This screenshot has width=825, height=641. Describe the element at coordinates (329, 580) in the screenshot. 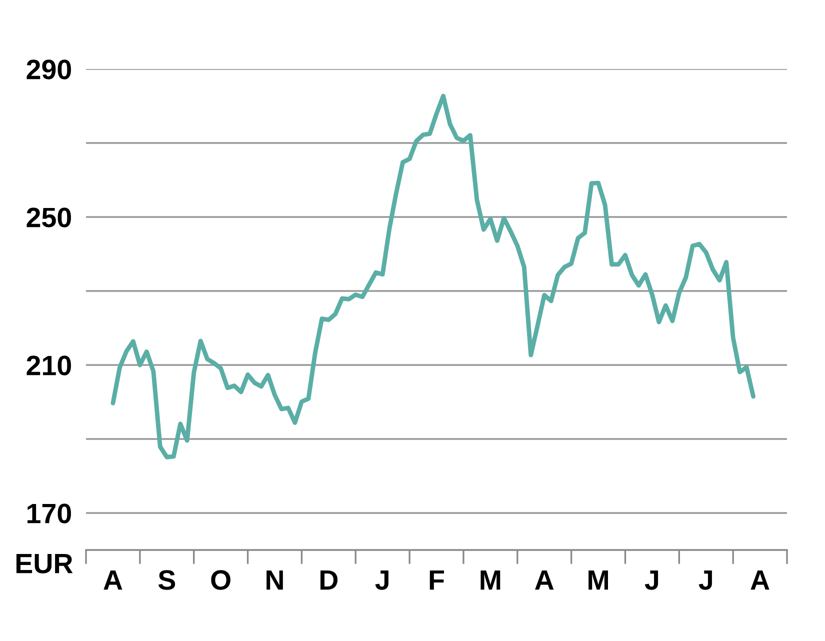

I see `x-tick-label: D` at that location.